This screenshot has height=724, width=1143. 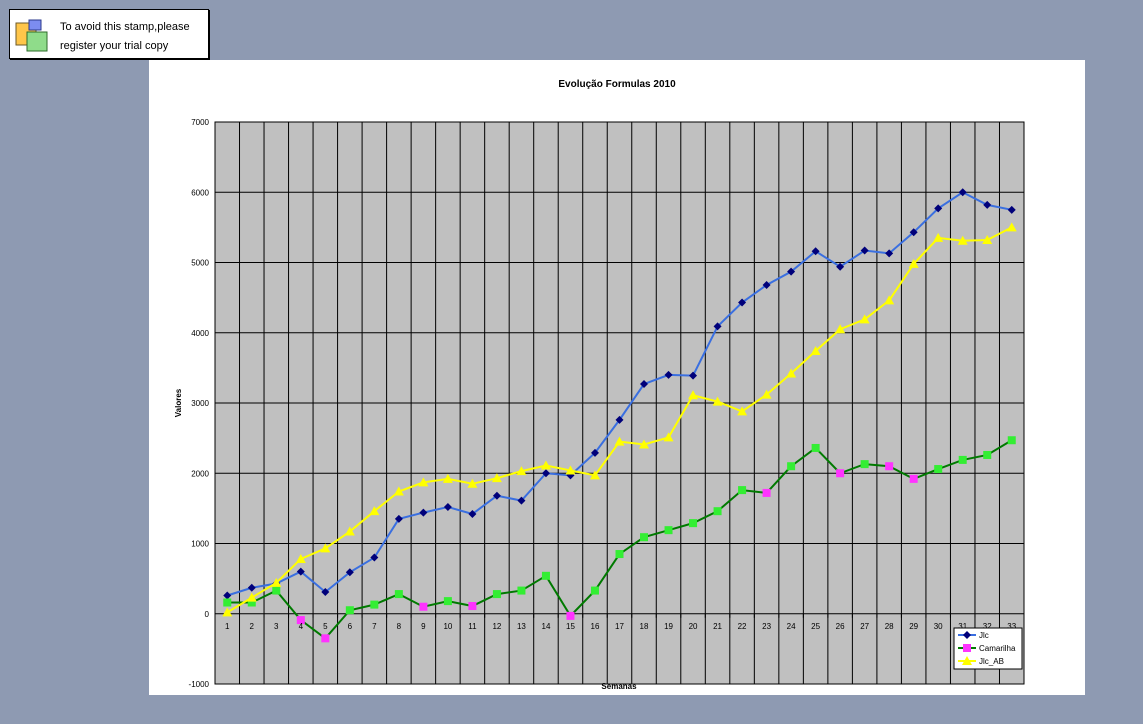 What do you see at coordinates (276, 626) in the screenshot?
I see `x-tick-label: 3` at bounding box center [276, 626].